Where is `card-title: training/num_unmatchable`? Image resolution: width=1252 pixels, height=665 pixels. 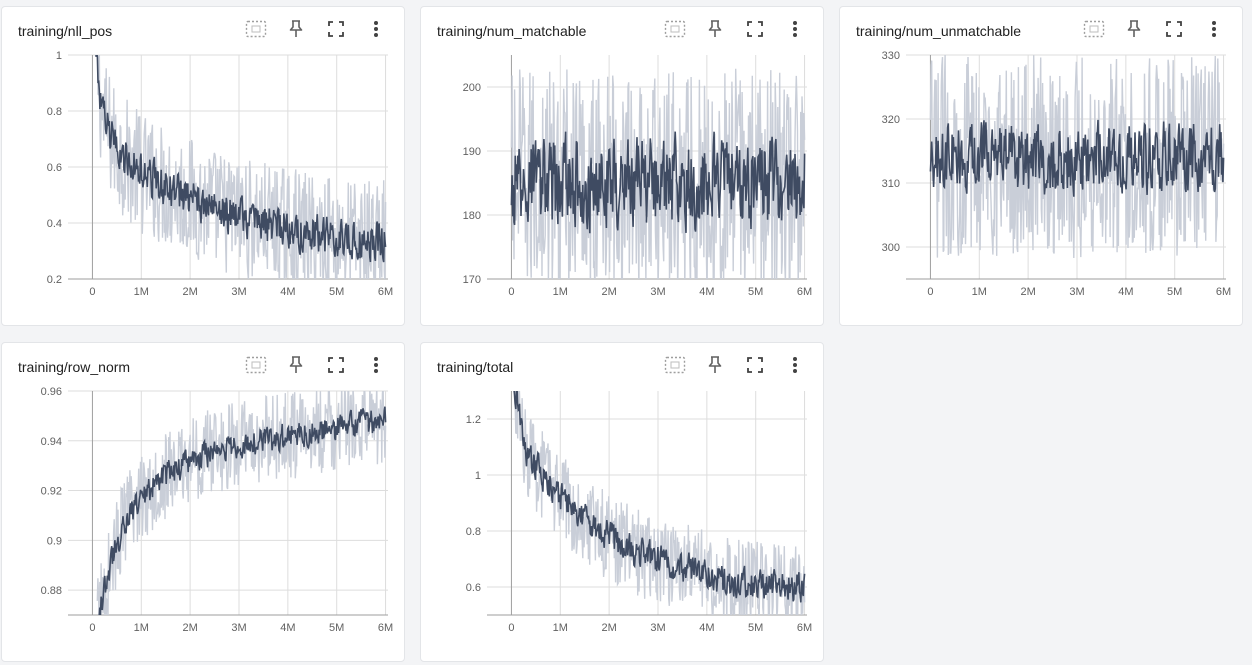 card-title: training/num_unmatchable is located at coordinates (938, 31).